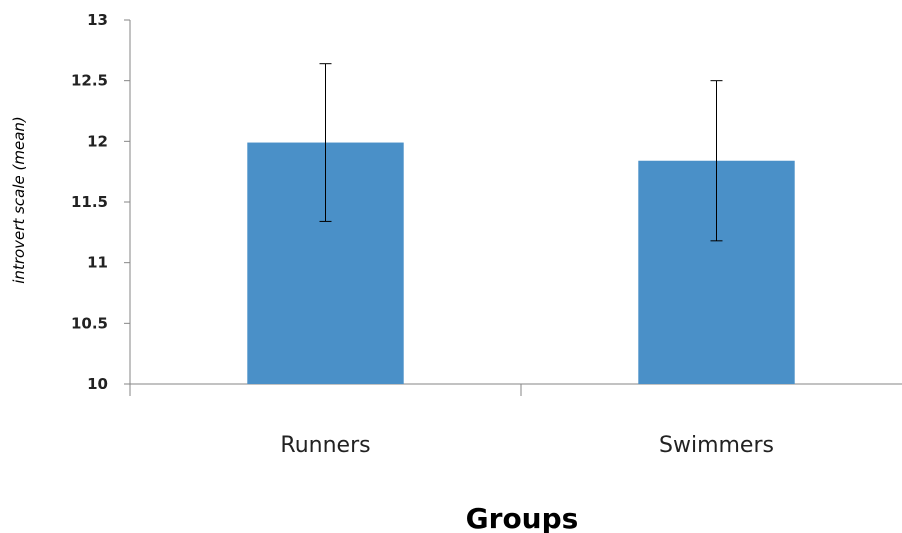 This screenshot has height=533, width=902. What do you see at coordinates (527, 445) in the screenshot?
I see `category-labels: Runners Swimmers` at bounding box center [527, 445].